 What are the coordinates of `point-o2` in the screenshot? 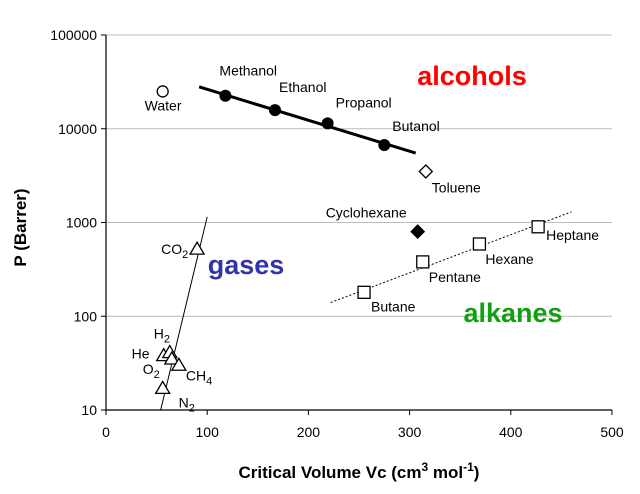 It's located at (171, 357).